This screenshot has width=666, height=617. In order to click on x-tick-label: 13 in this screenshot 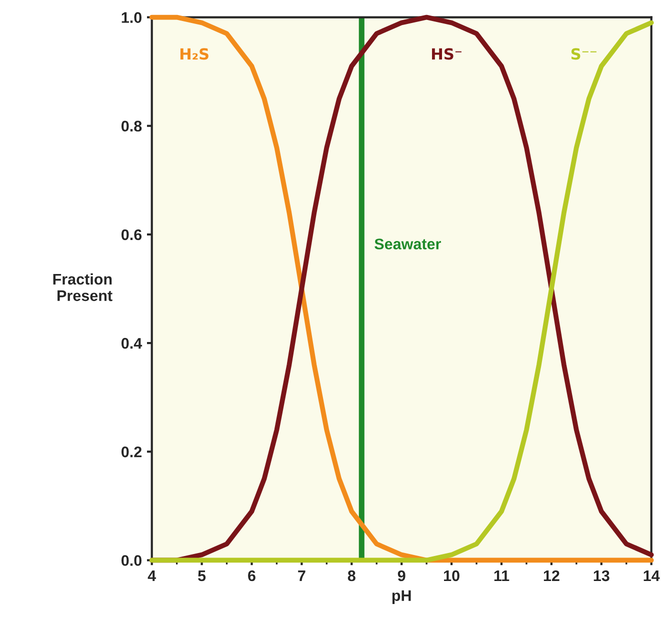, I will do `click(602, 576)`.